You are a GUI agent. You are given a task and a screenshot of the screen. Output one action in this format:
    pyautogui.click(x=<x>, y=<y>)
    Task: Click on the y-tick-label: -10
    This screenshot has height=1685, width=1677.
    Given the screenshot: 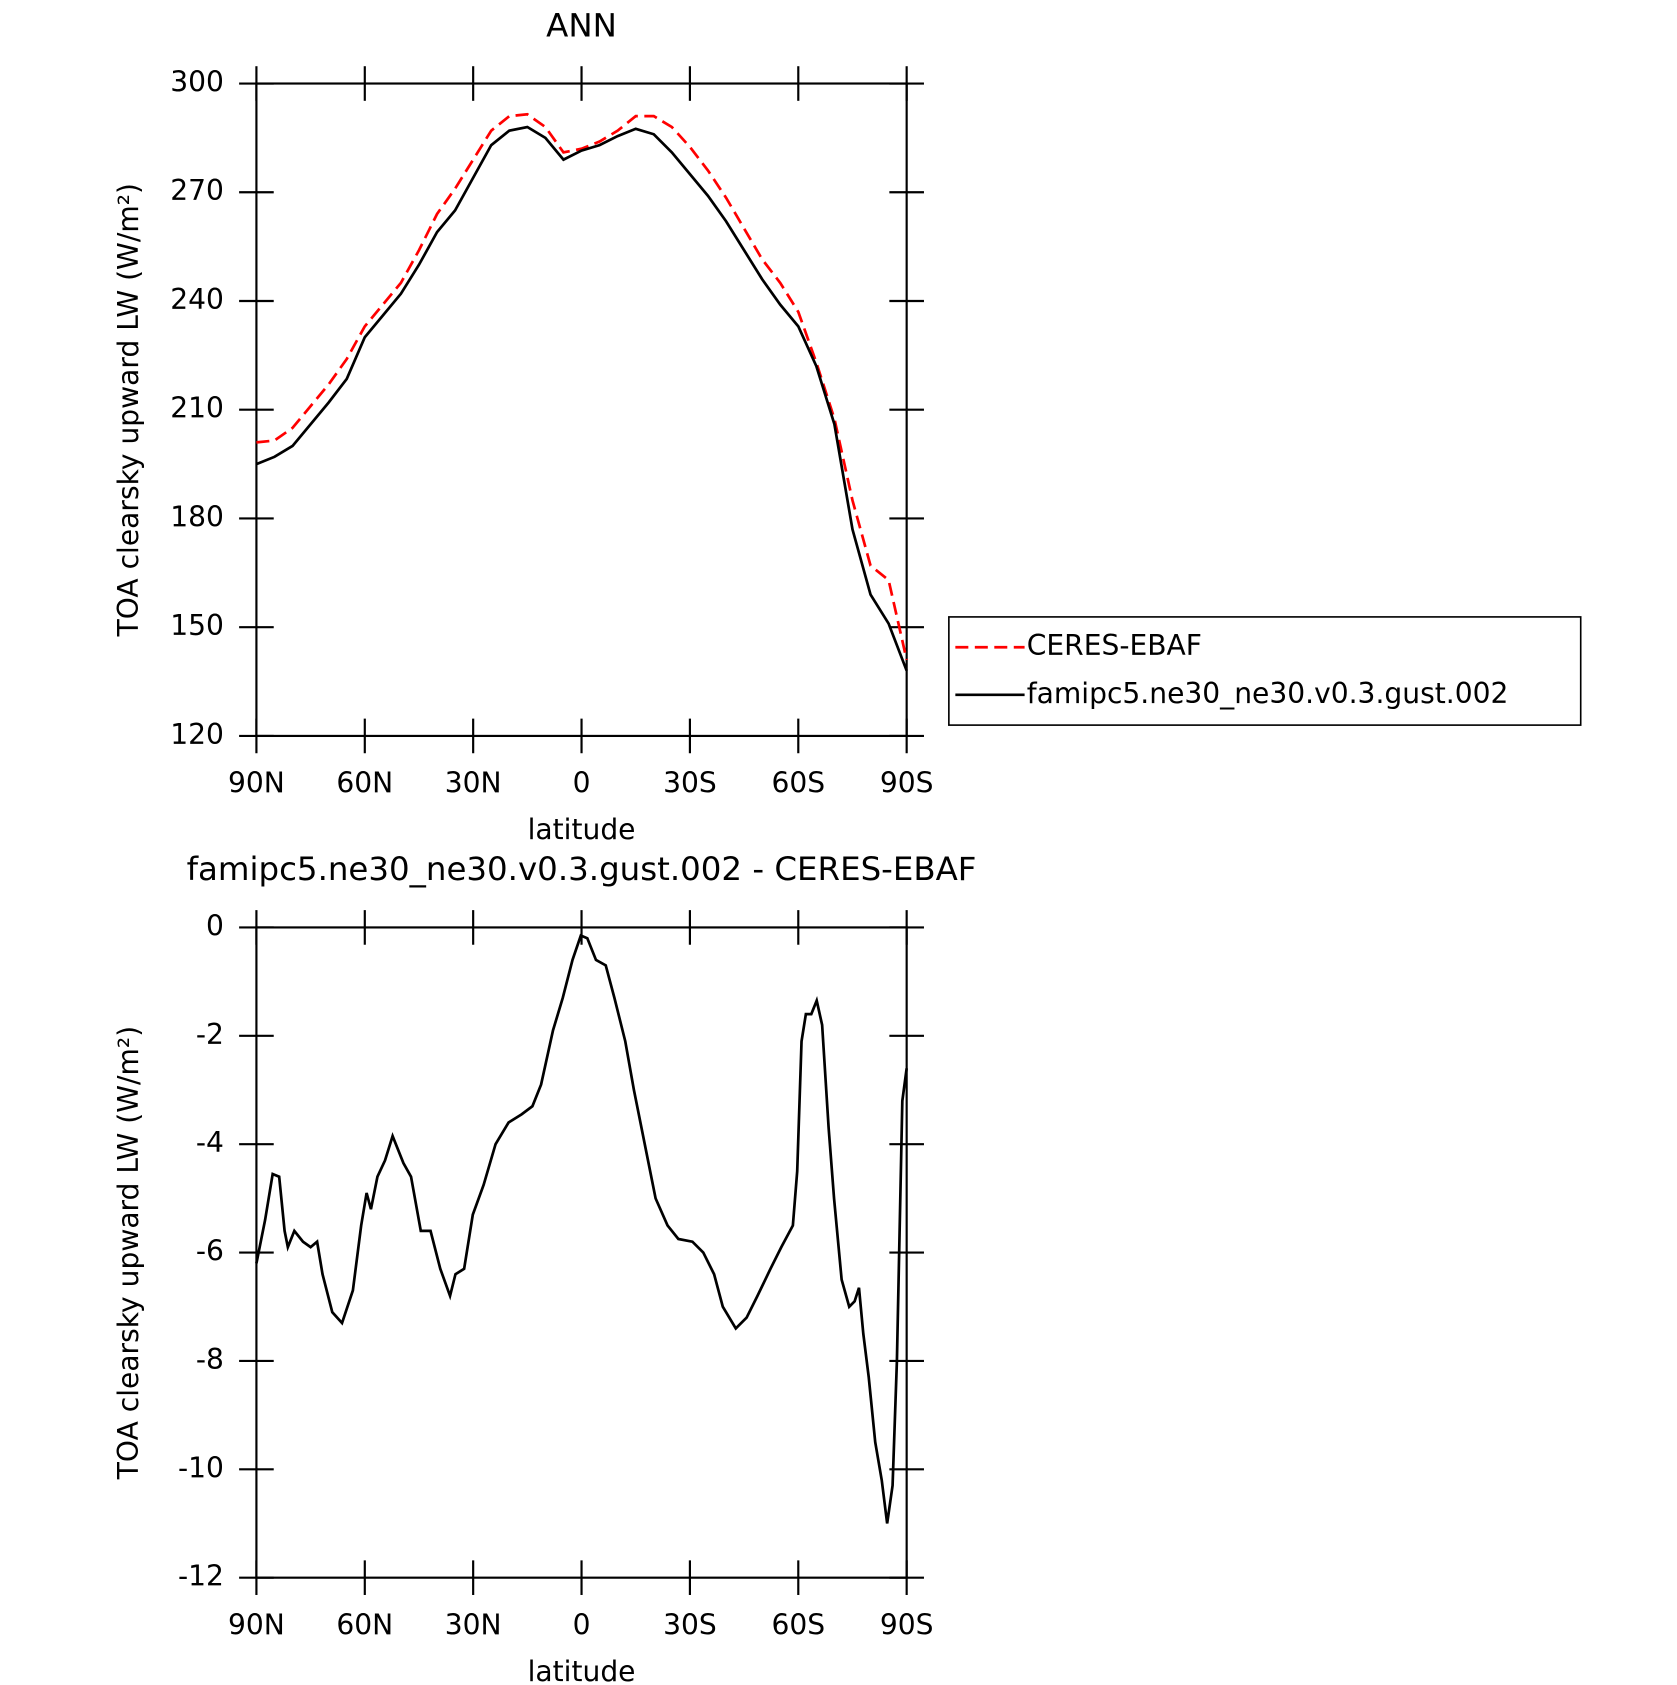 What is the action you would take?
    pyautogui.click(x=201, y=1467)
    